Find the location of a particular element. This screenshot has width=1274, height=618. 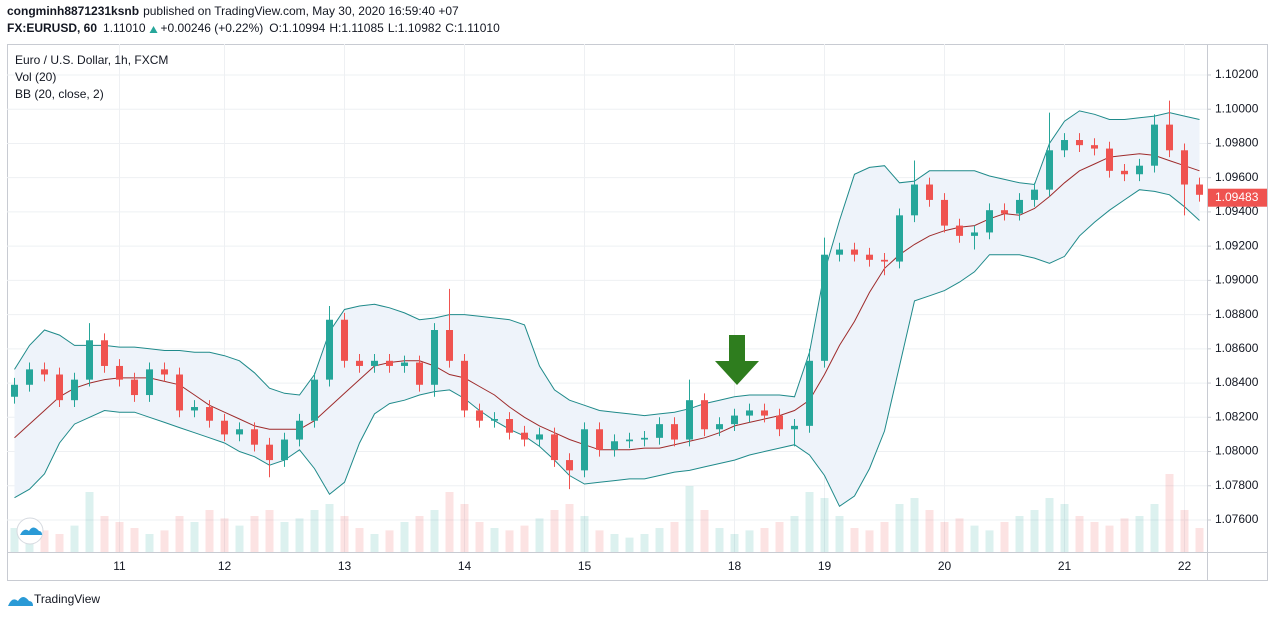

header-field: +0.00246 (+0.22%) is located at coordinates (212, 28).